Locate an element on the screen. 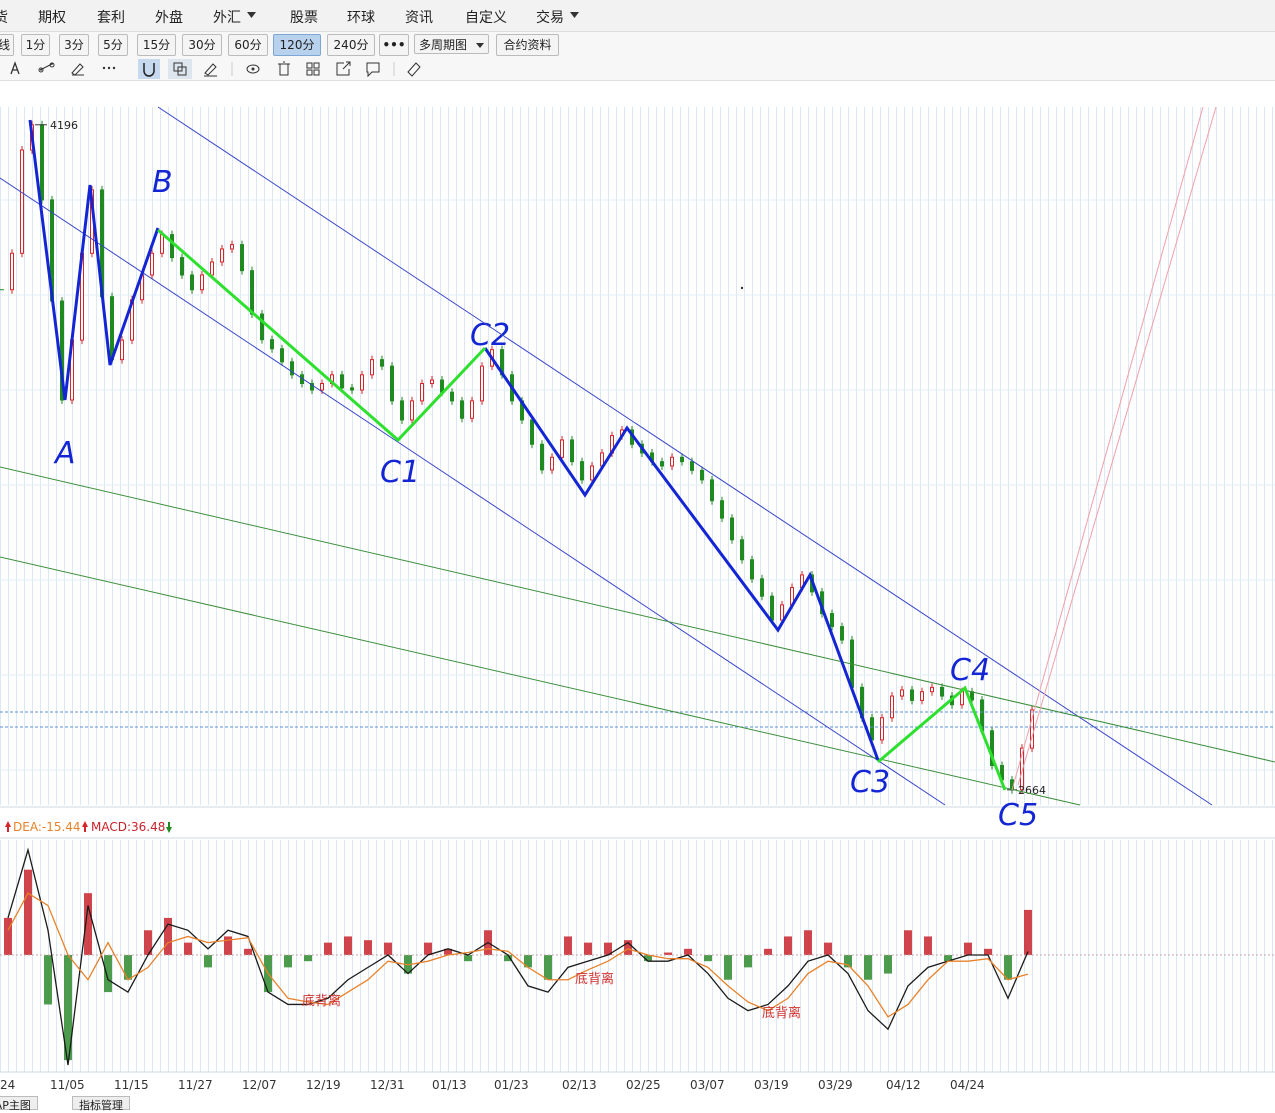  menu-item: 环球 is located at coordinates (361, 18).